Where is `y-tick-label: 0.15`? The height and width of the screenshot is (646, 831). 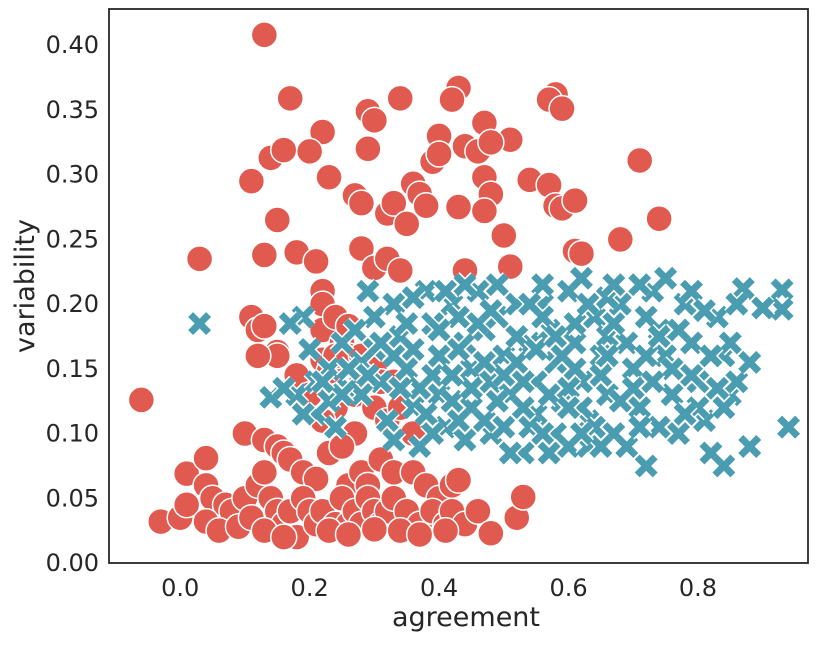 y-tick-label: 0.15 is located at coordinates (72, 369).